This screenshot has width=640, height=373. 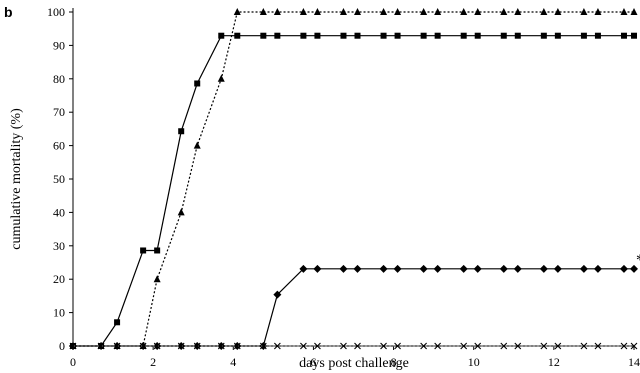 What do you see at coordinates (59, 146) in the screenshot?
I see `y-tick-label: 60` at bounding box center [59, 146].